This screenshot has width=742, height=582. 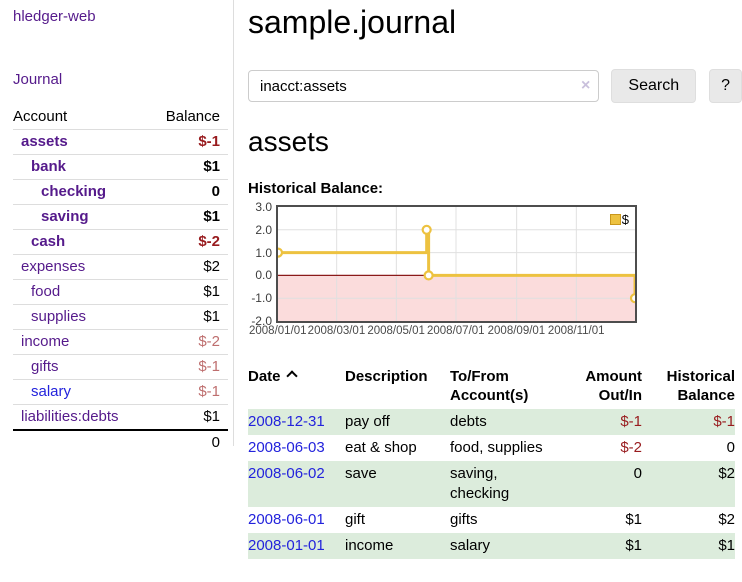 What do you see at coordinates (386, 376) in the screenshot?
I see `header-description: Description` at bounding box center [386, 376].